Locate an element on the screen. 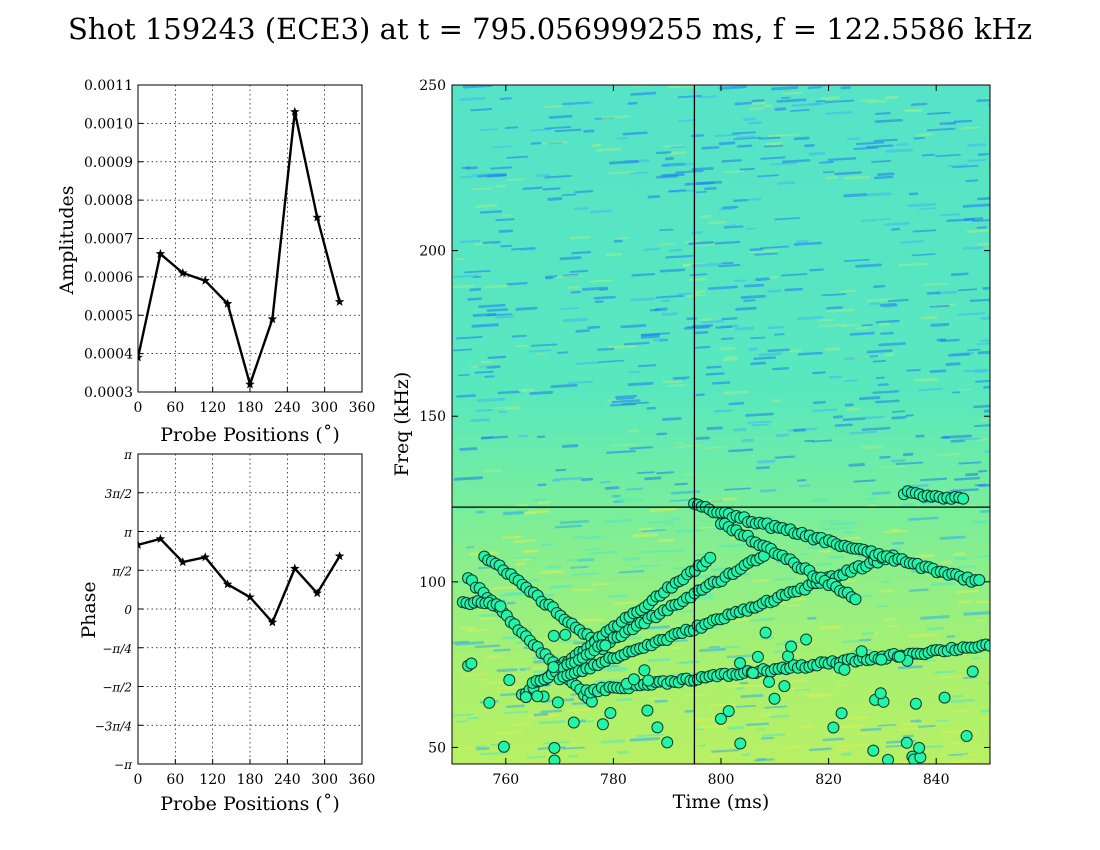 Image resolution: width=1100 pixels, height=850 pixels. spectrogram-y-tick-label: 100 is located at coordinates (432, 583).